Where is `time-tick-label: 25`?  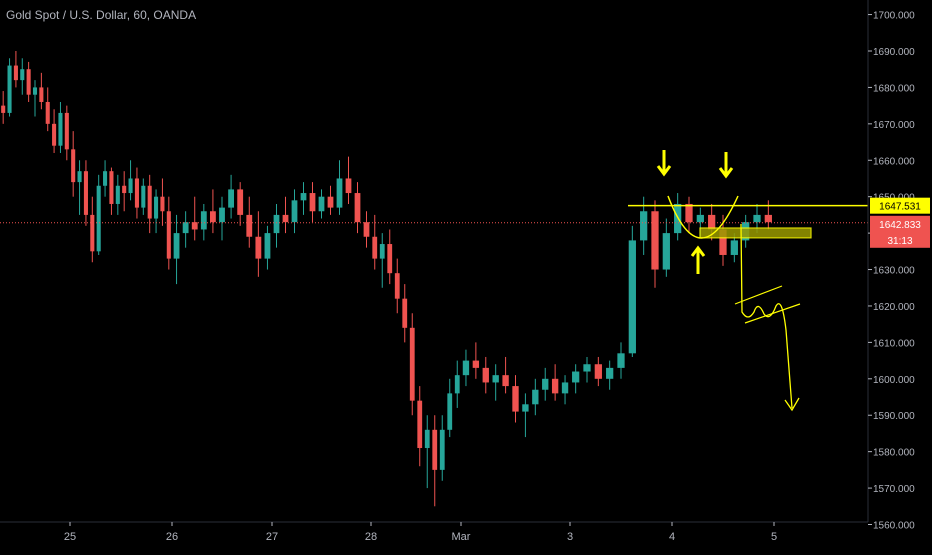
time-tick-label: 25 is located at coordinates (70, 537).